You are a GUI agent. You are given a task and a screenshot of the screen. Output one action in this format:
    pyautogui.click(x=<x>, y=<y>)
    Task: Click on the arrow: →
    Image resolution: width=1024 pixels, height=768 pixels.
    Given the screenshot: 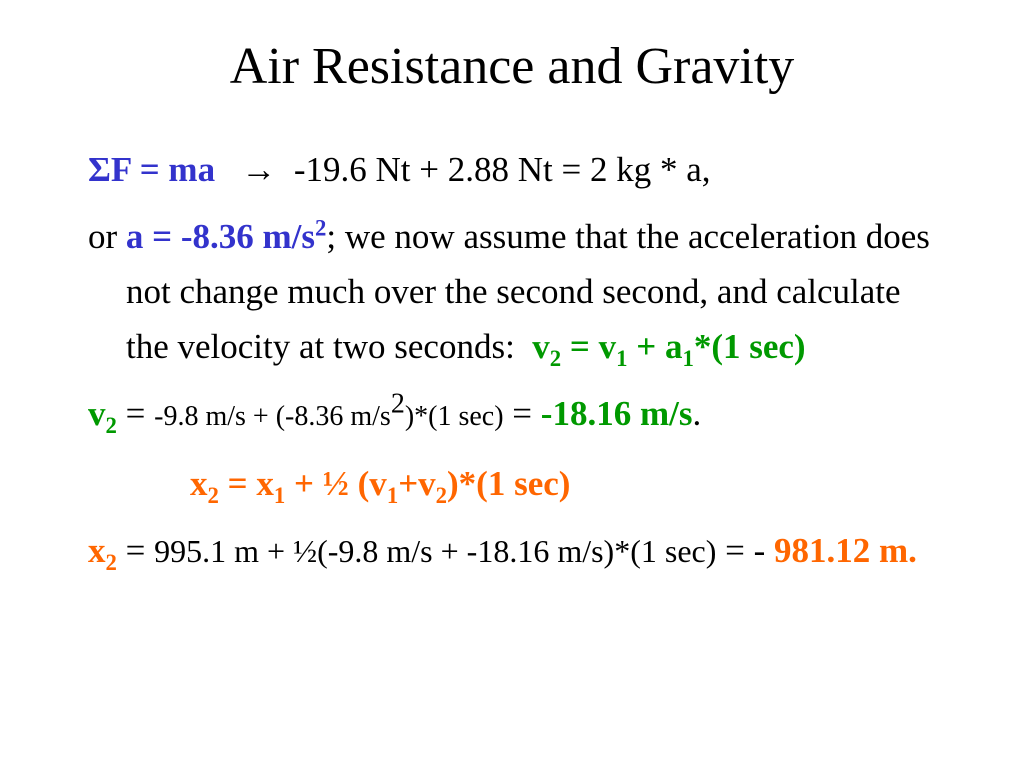 What is the action you would take?
    pyautogui.click(x=259, y=169)
    